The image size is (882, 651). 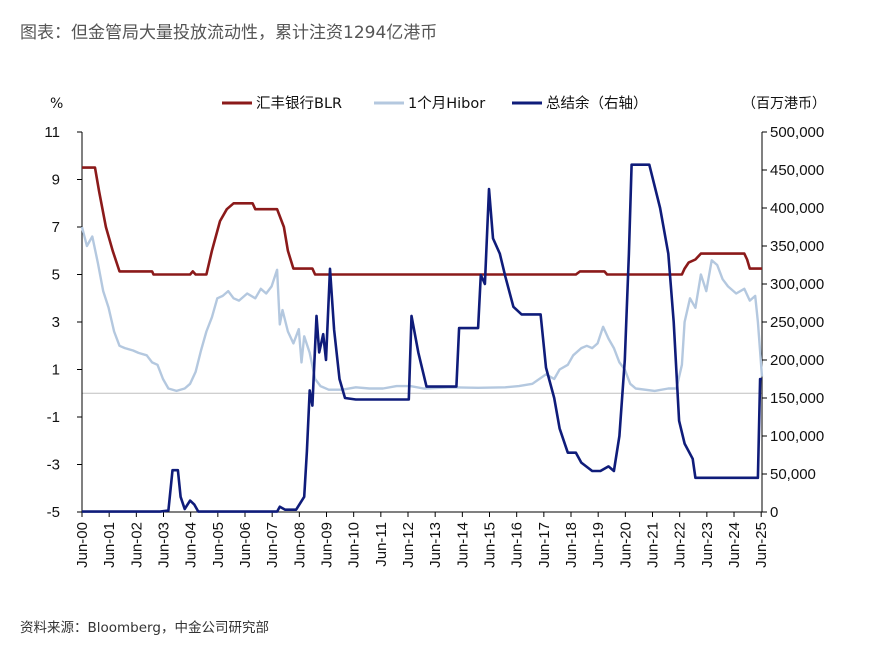 What do you see at coordinates (435, 545) in the screenshot?
I see `x-tick-label: Jun-13` at bounding box center [435, 545].